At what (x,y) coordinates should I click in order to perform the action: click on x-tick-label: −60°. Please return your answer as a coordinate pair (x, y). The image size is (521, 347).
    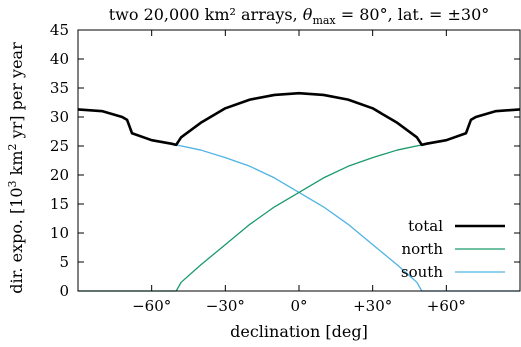
    Looking at the image, I should click on (151, 306).